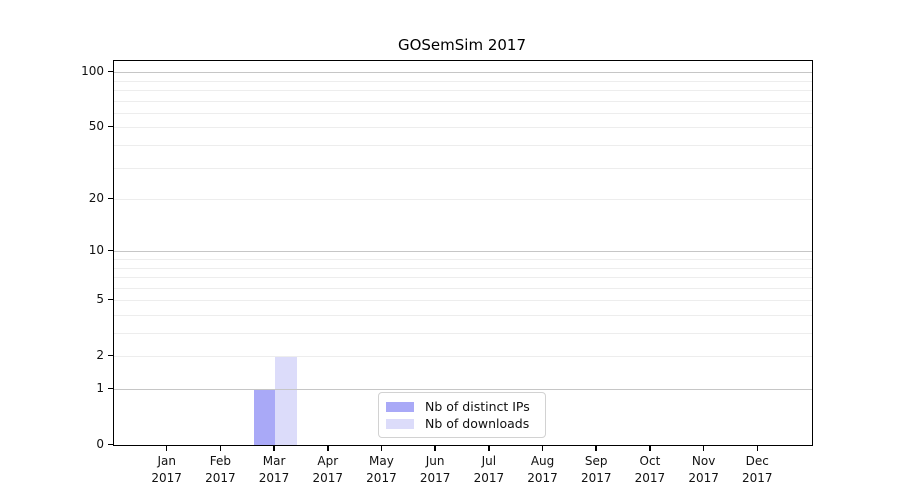  Describe the element at coordinates (92, 71) in the screenshot. I see `y-tick-label: 100` at that location.